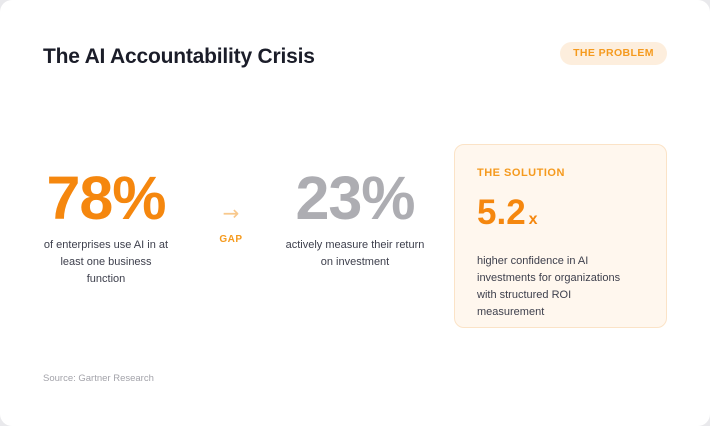 This screenshot has width=710, height=426. Describe the element at coordinates (533, 219) in the screenshot. I see `solution-unit: x` at that location.